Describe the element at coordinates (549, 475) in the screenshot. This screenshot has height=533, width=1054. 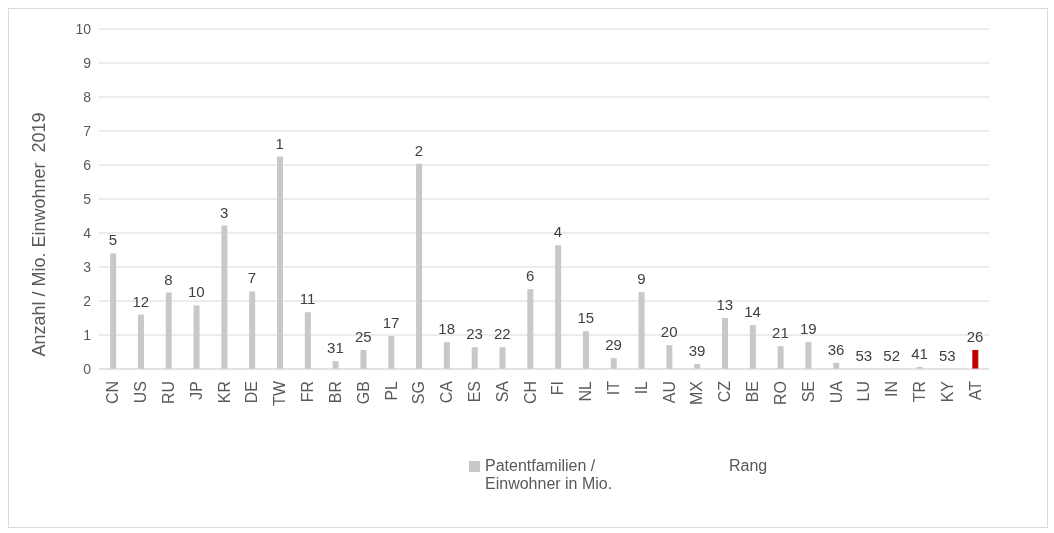
I see `legend-label: Patentfamilien / Einwohner in Mio.` at that location.